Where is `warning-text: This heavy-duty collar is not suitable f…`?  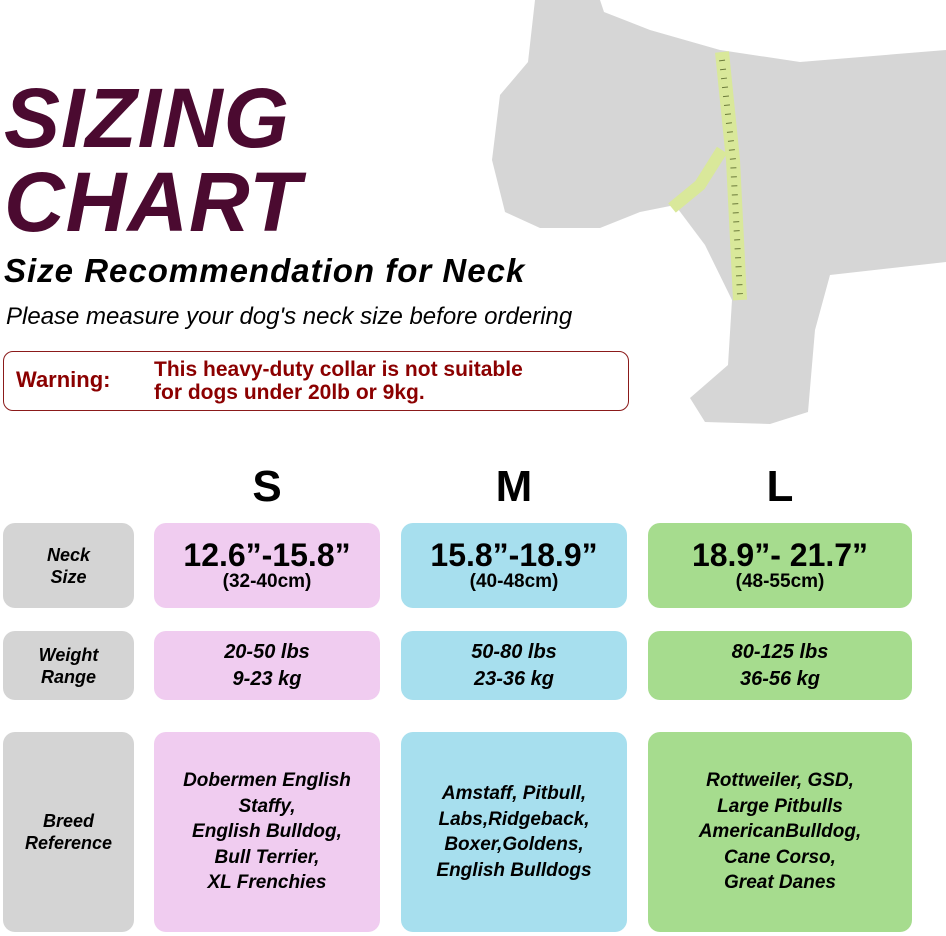
warning-text: This heavy-duty collar is not suitable f… is located at coordinates (338, 381).